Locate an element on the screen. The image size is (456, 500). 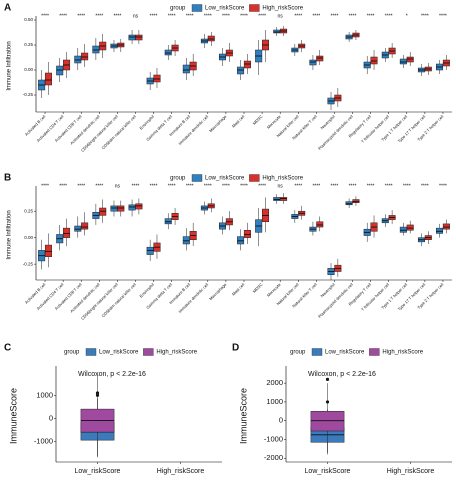
x-tick-label: Monocyte is located at coordinates (274, 289).